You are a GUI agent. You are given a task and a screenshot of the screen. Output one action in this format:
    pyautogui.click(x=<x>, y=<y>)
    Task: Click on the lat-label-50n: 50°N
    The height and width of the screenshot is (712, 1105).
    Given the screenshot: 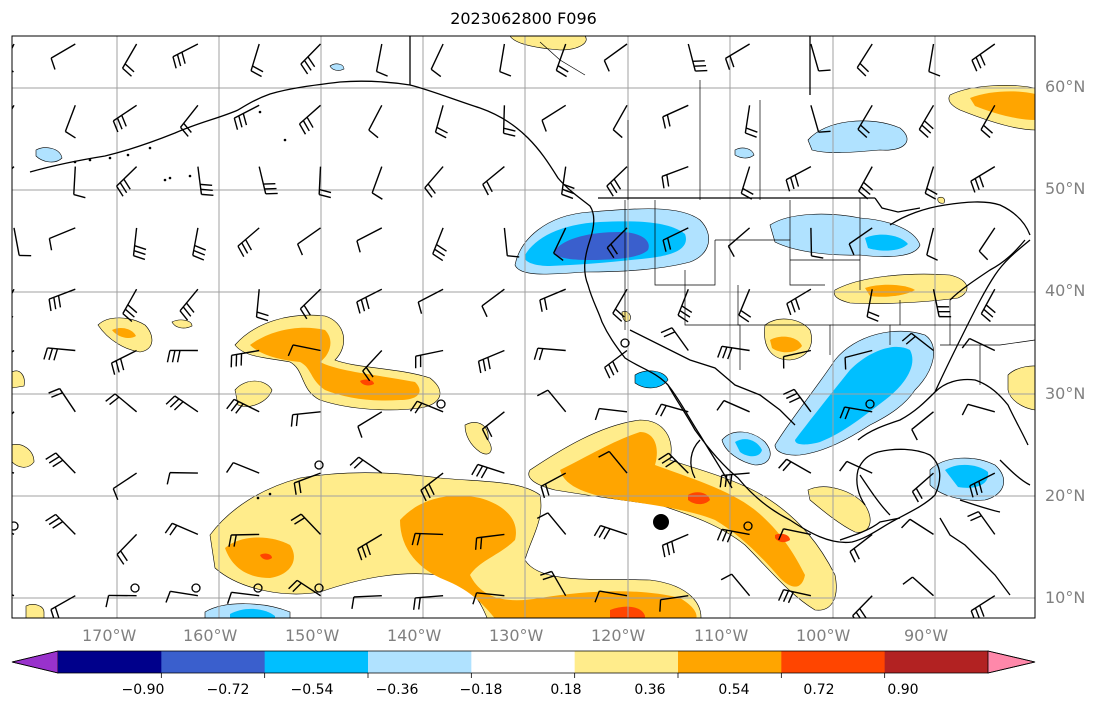 What is the action you would take?
    pyautogui.click(x=1065, y=188)
    